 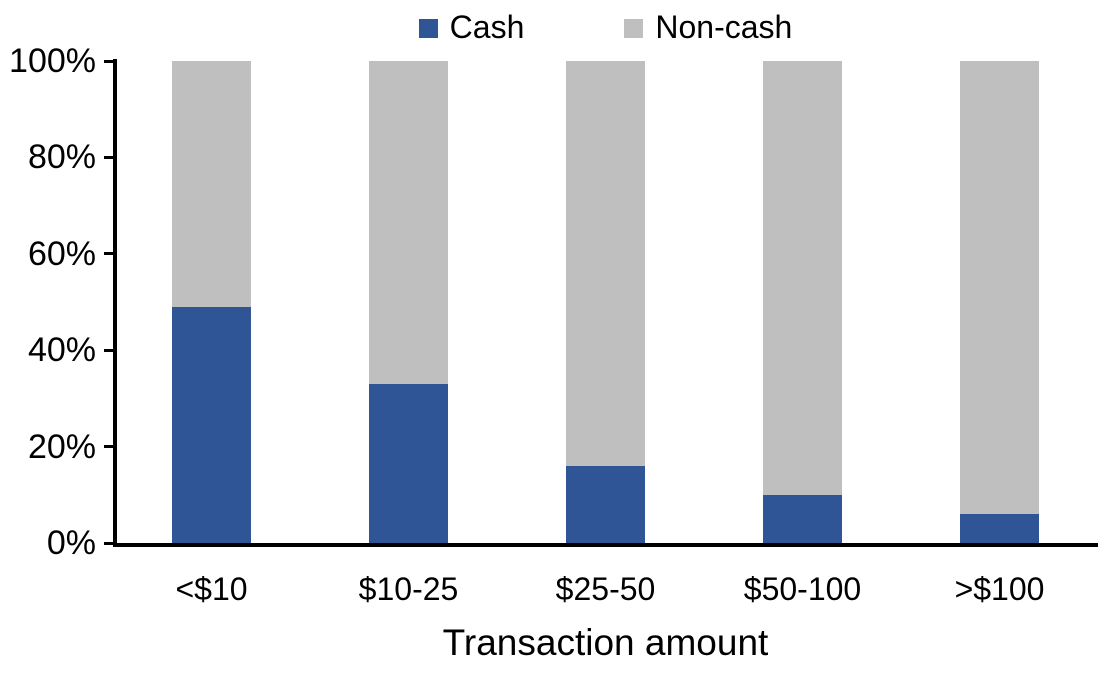 What do you see at coordinates (115, 303) in the screenshot?
I see `y-axis-line` at bounding box center [115, 303].